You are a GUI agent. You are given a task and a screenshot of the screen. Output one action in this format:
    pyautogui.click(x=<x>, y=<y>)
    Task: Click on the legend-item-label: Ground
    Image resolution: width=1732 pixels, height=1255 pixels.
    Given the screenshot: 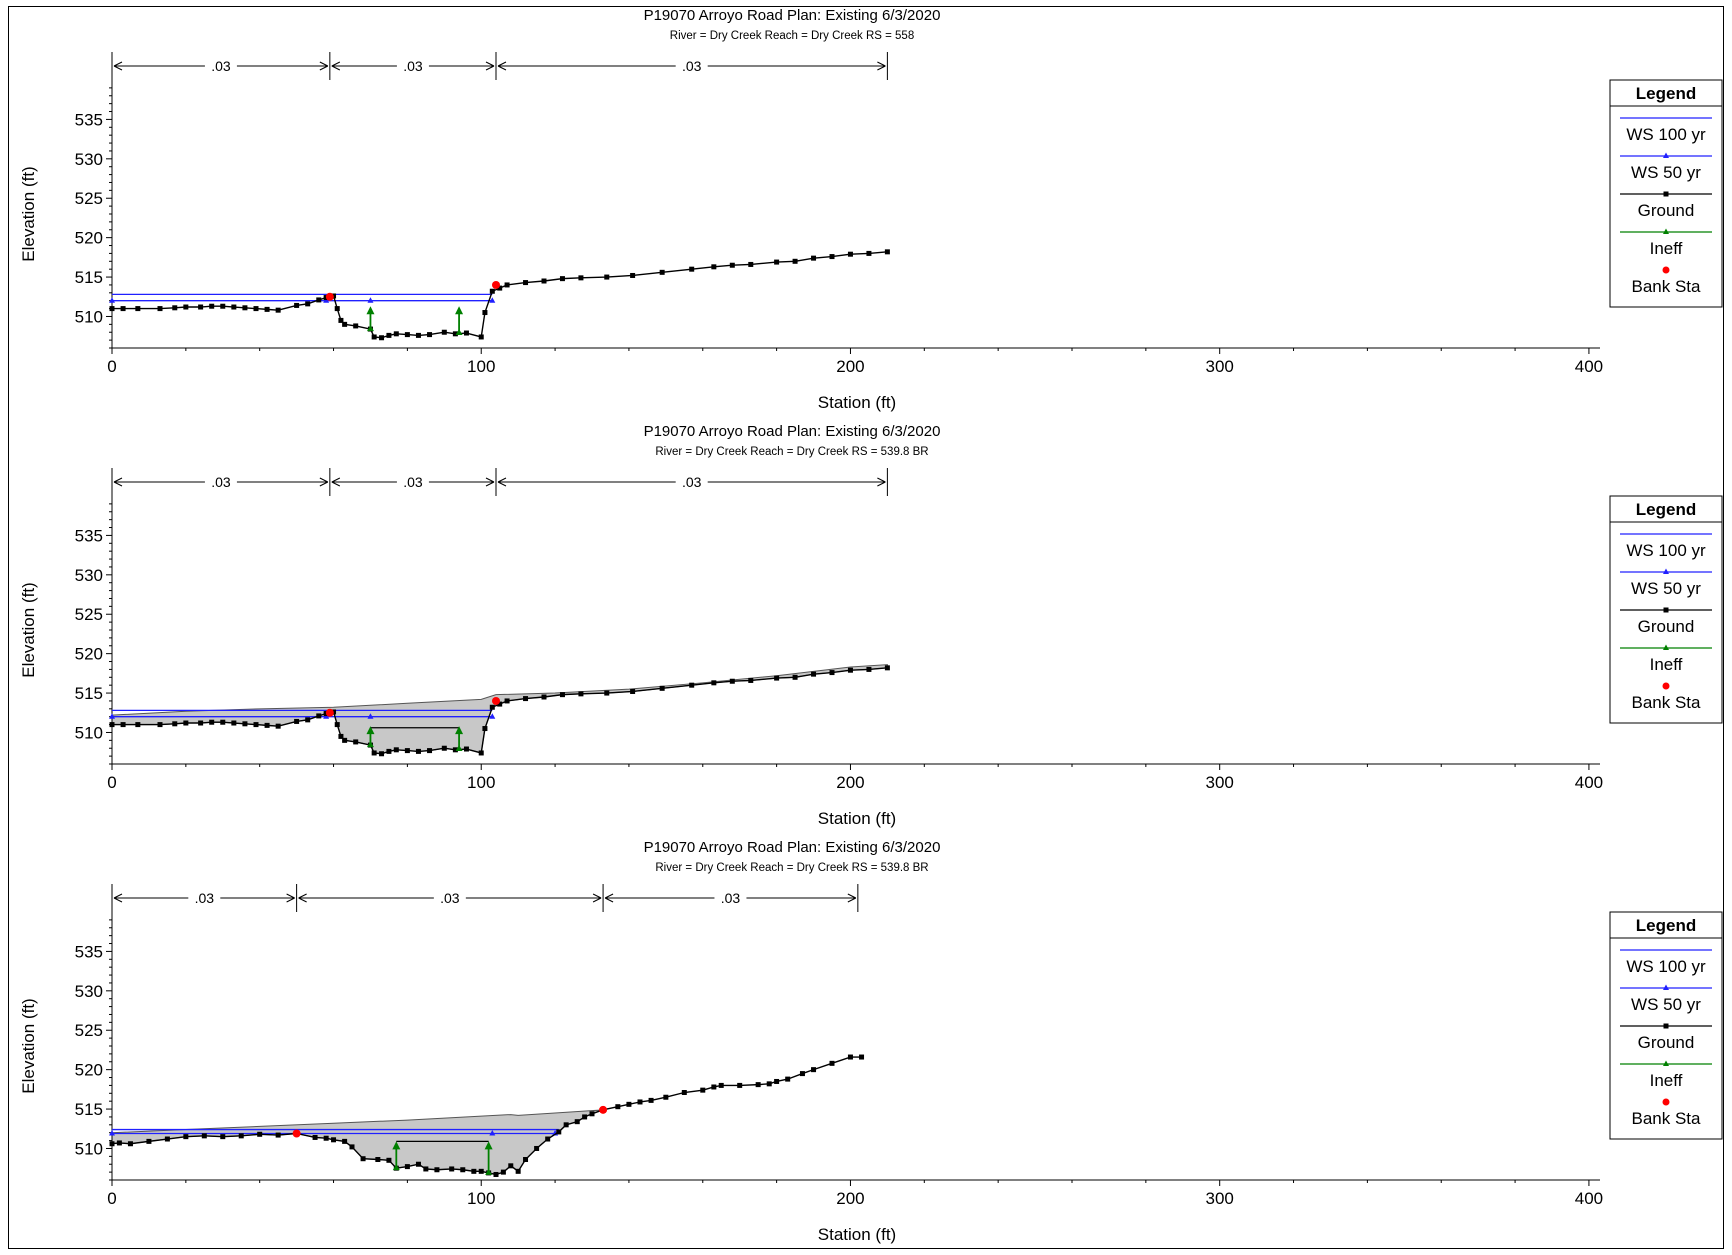 What is the action you would take?
    pyautogui.click(x=1666, y=626)
    